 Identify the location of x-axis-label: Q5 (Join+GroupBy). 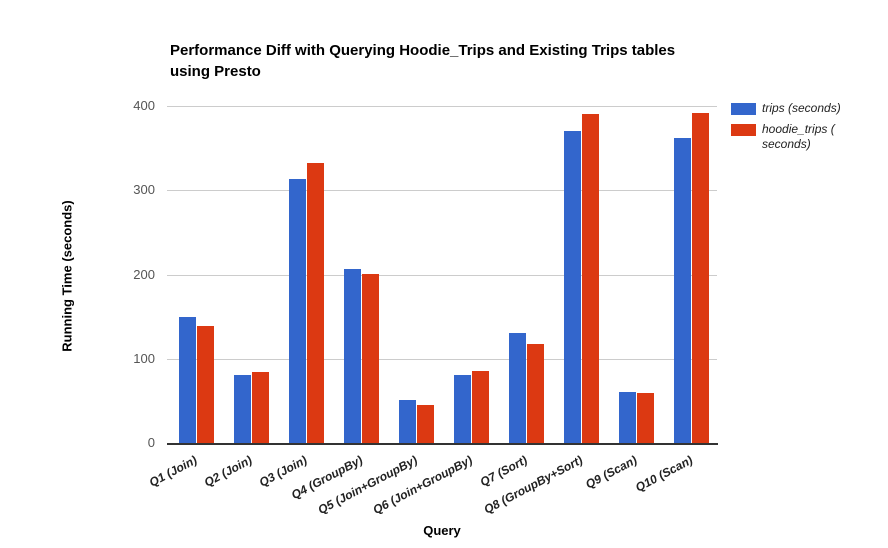
(367, 484).